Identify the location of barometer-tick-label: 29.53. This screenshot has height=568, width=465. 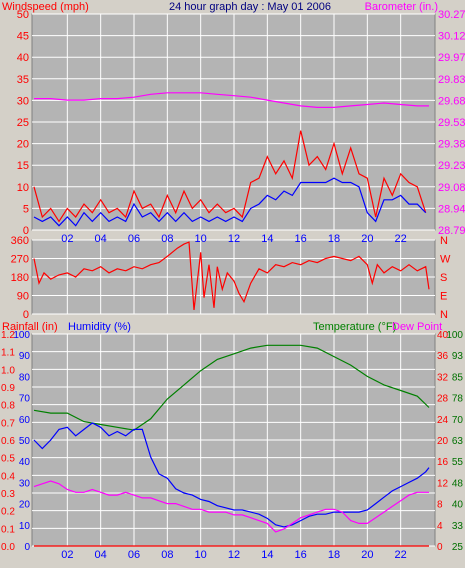
(451, 123).